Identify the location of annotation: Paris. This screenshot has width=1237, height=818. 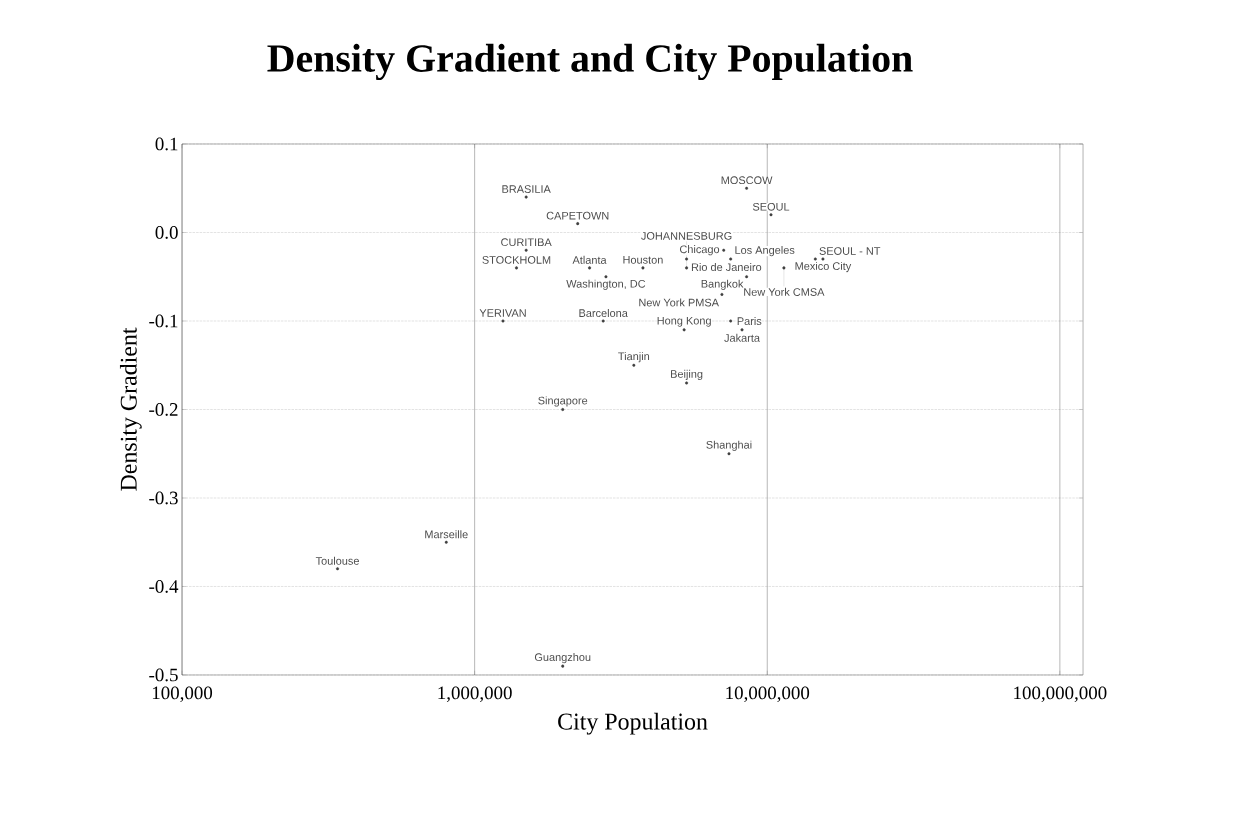
(749, 321).